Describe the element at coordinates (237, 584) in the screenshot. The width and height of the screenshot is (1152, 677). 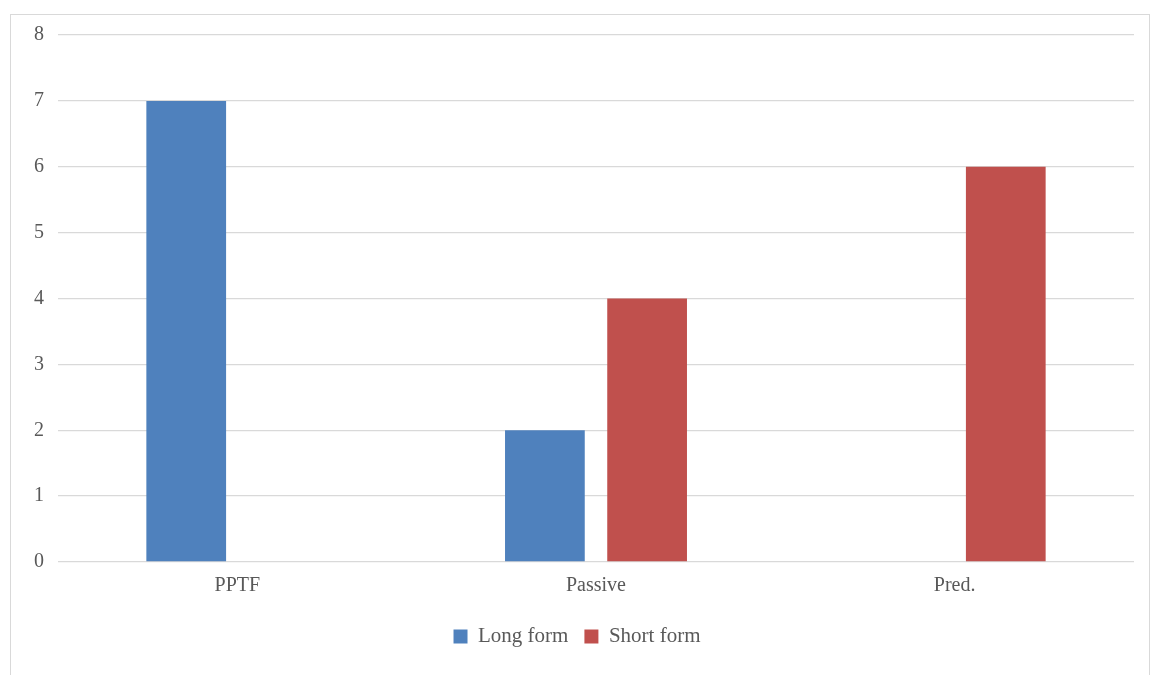
I see `x-tick-label: PPTF` at that location.